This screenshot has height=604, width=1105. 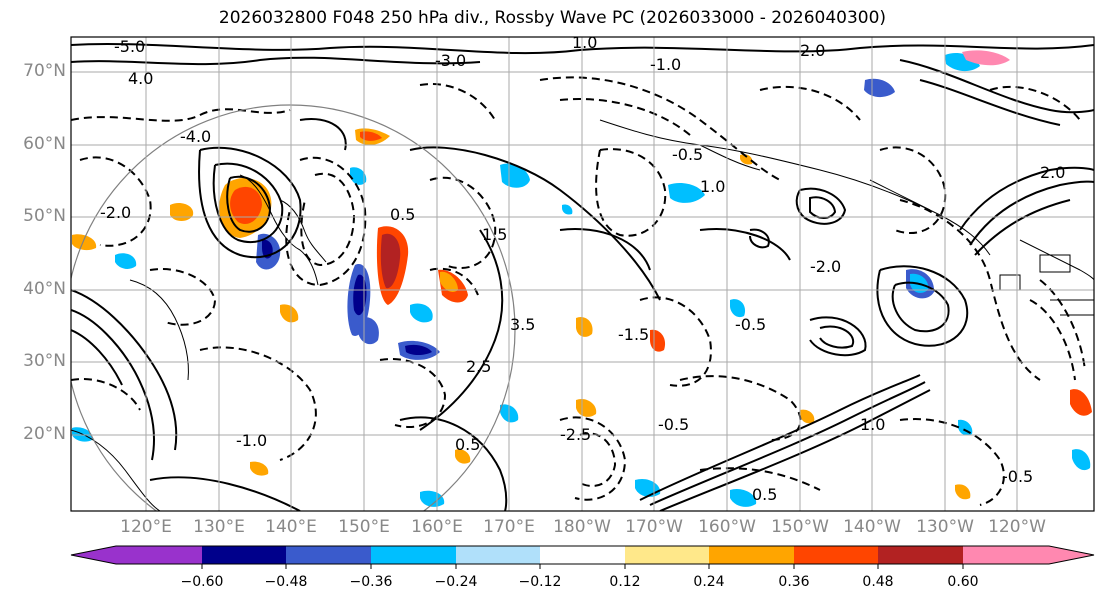 I want to click on latitude-label: 70°N, so click(x=44, y=71).